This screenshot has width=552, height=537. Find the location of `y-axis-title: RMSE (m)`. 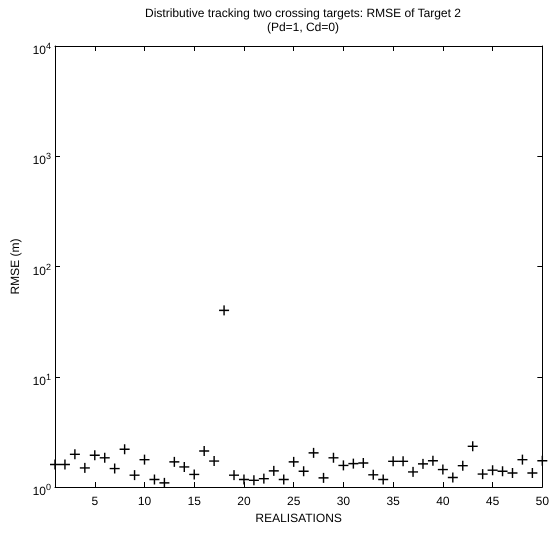

y-axis-title: RMSE (m) is located at coordinates (15, 266).